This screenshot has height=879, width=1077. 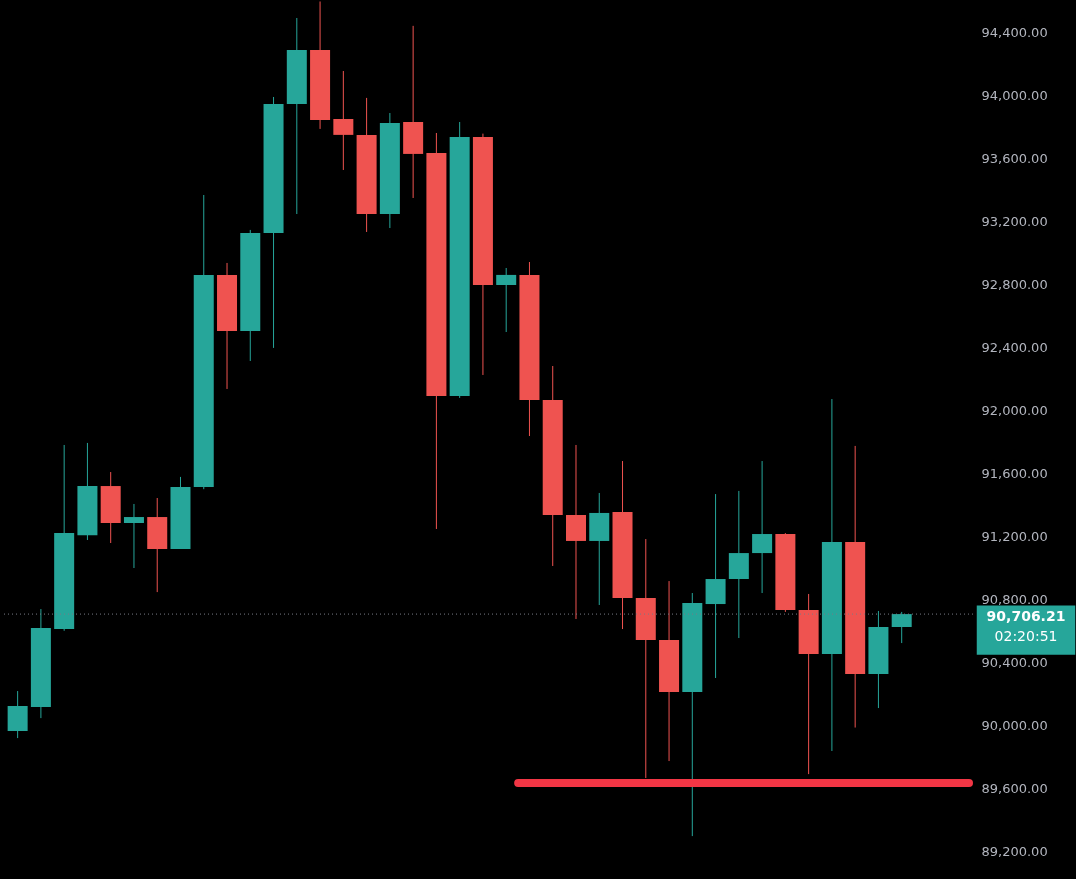 What do you see at coordinates (1014, 599) in the screenshot?
I see `y-tick-label: 90,800.00` at bounding box center [1014, 599].